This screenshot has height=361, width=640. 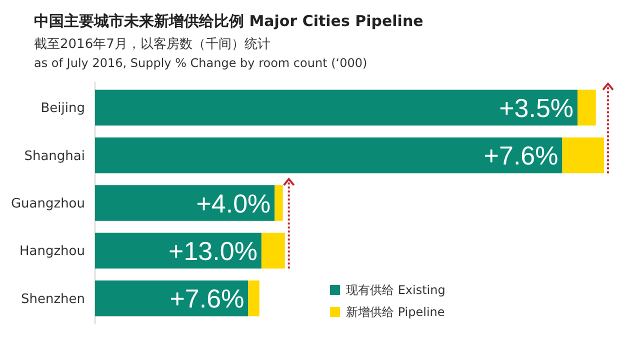 I want to click on y-tick-label: Hangzhou, so click(x=52, y=252).